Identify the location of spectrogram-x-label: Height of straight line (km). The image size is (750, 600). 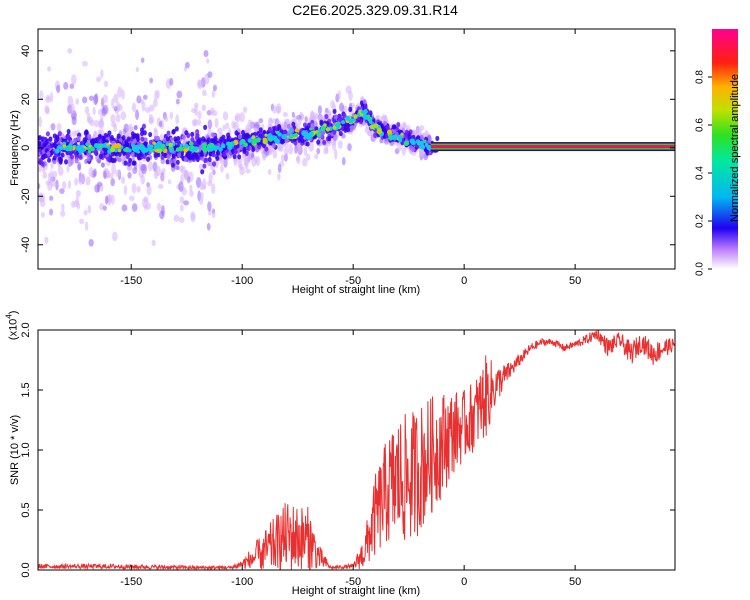
(356, 290).